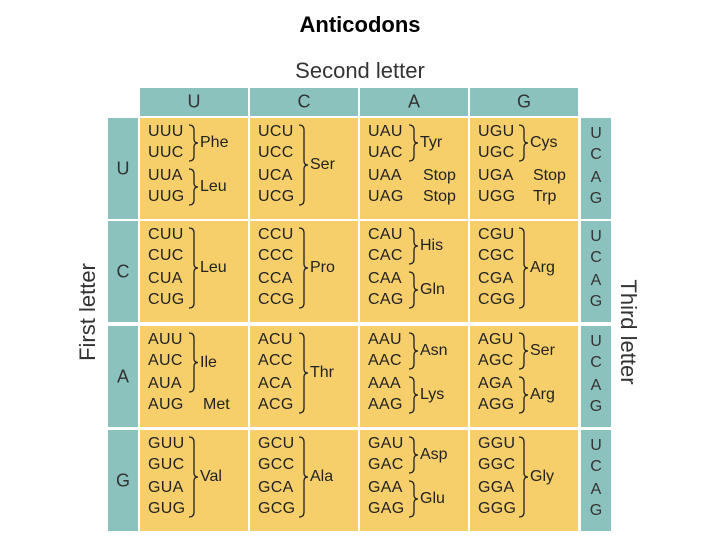 This screenshot has width=720, height=540. What do you see at coordinates (385, 487) in the screenshot?
I see `codon: GAA` at bounding box center [385, 487].